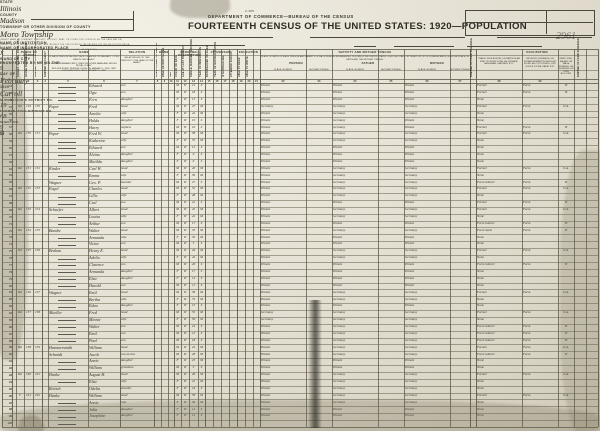 The image size is (600, 431). Describe the element at coordinates (300, 116) in the screenshot. I see `enumeration-district-value: 68` at that location.